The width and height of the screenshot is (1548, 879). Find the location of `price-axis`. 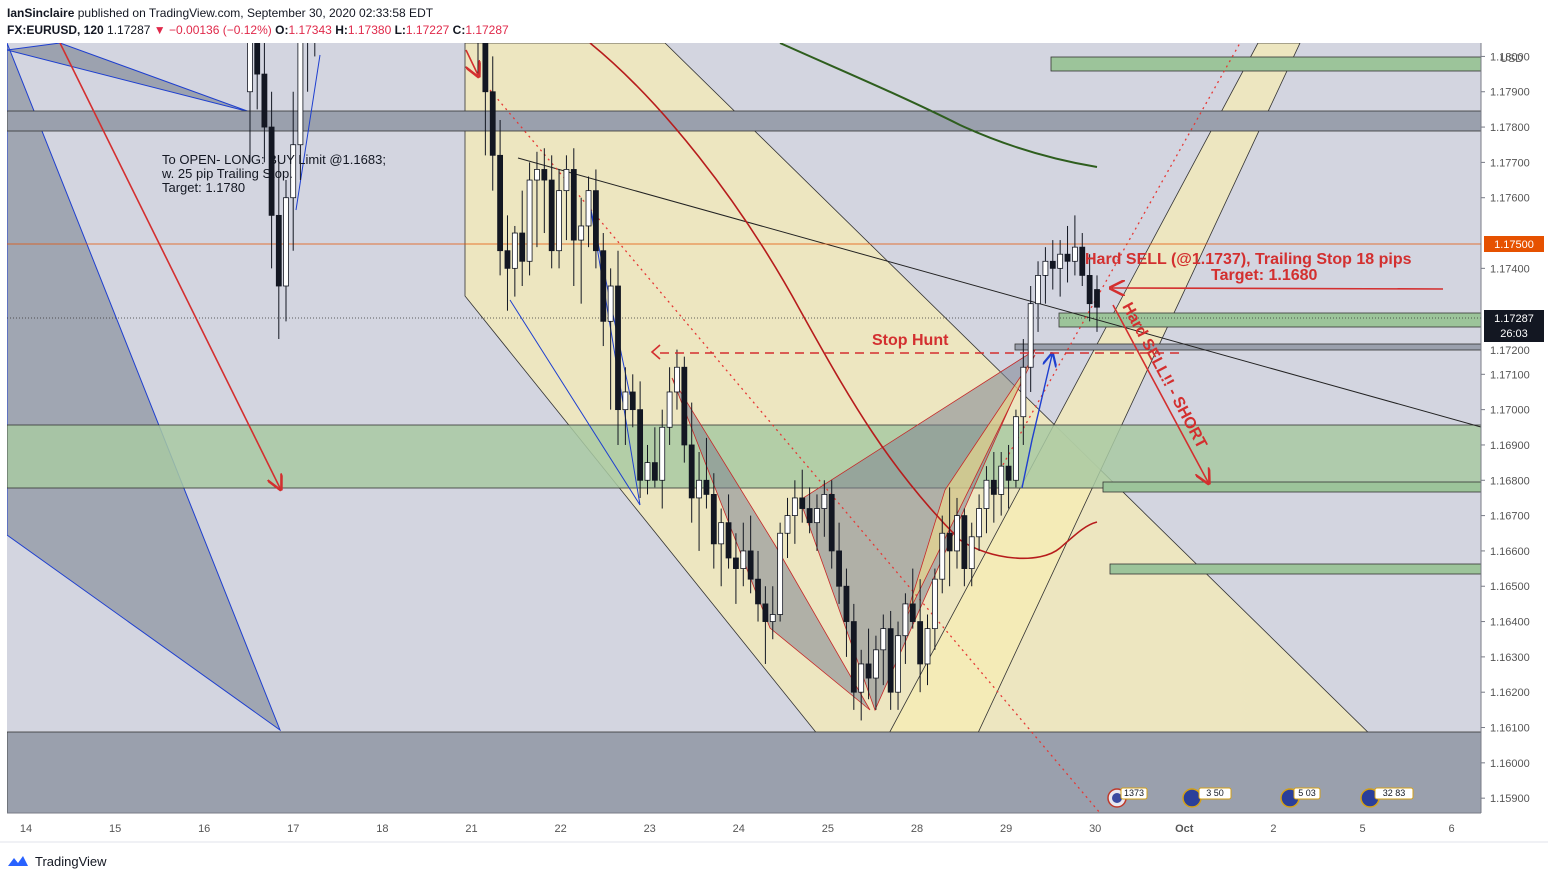

price-axis is located at coordinates (1514, 428).